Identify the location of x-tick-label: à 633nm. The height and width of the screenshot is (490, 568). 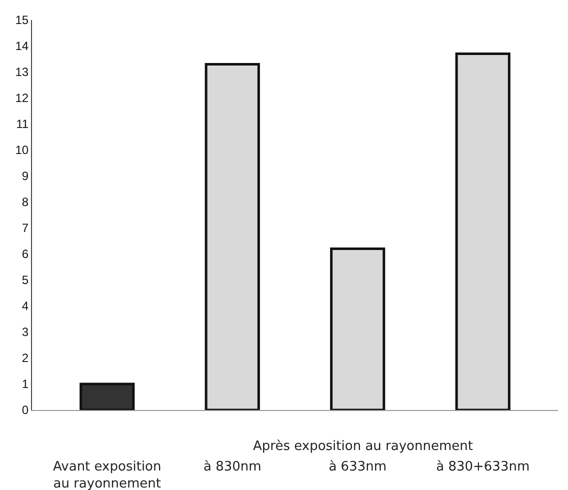
(357, 467).